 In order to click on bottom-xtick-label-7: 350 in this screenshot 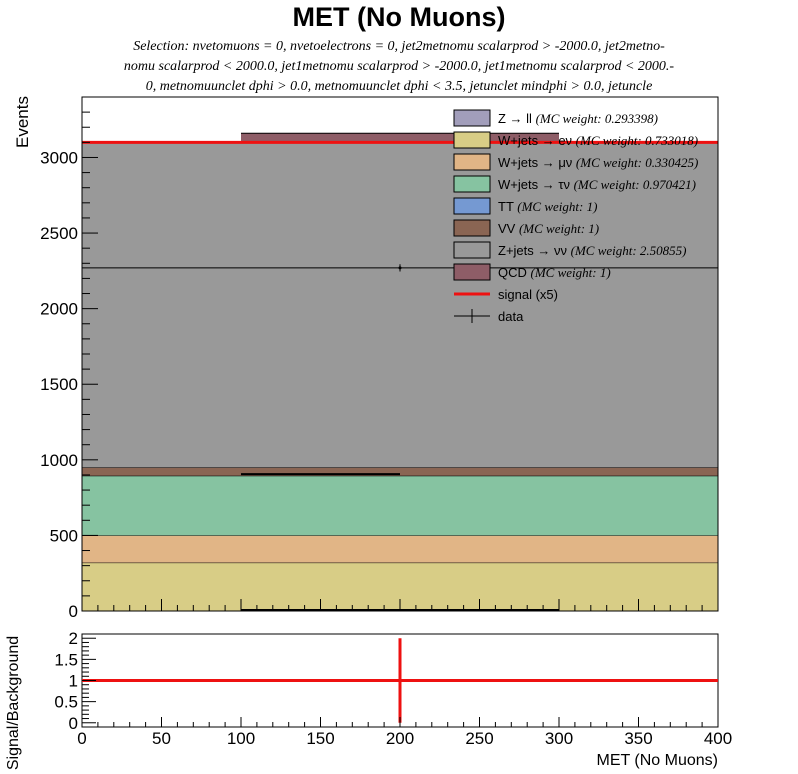, I will do `click(638, 738)`.